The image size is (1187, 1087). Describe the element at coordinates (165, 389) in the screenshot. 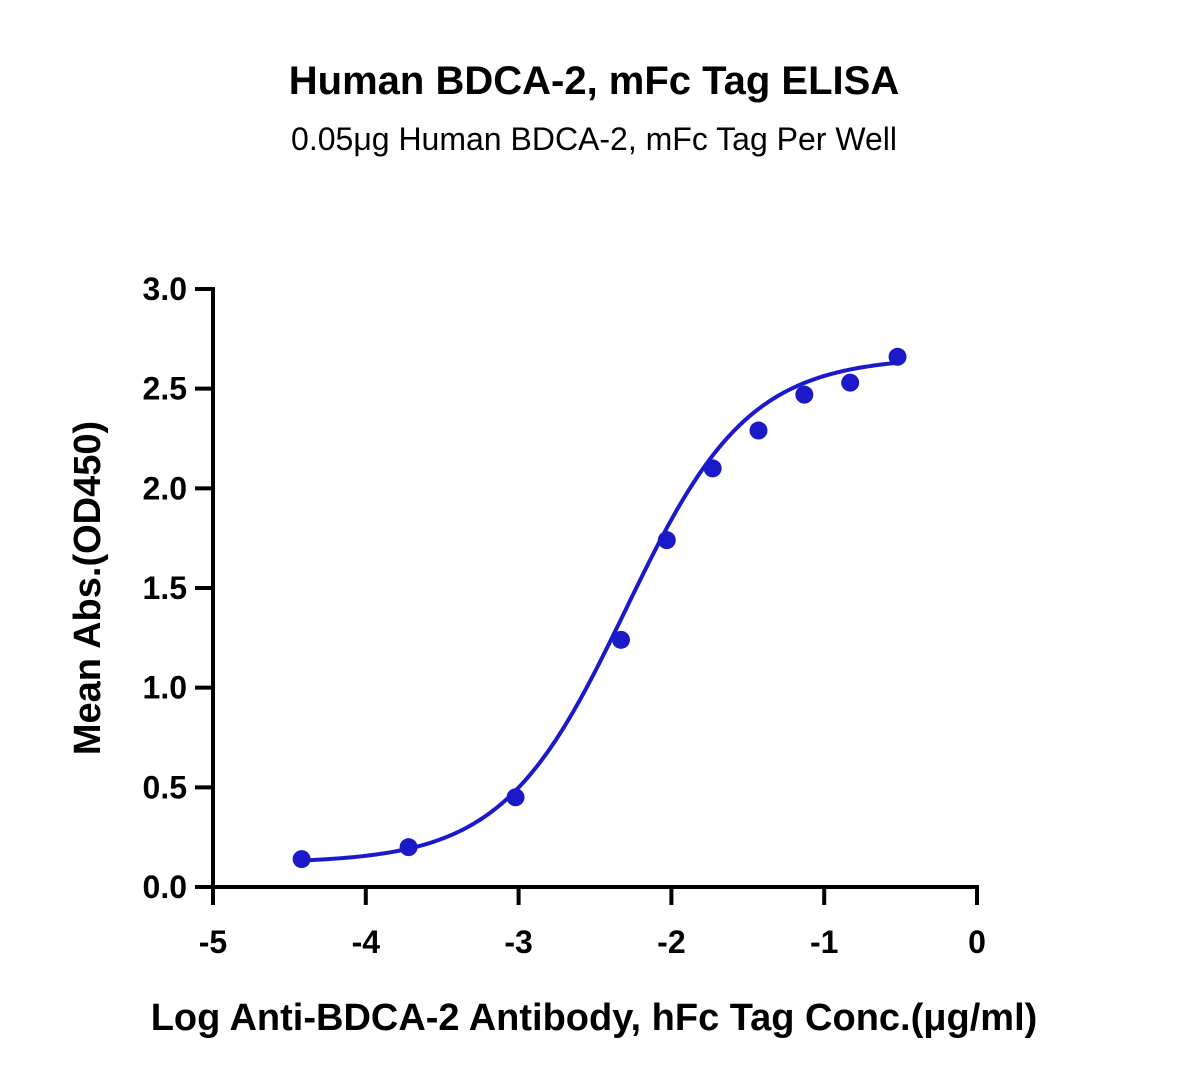

I see `y-tick-label: 2.5` at that location.